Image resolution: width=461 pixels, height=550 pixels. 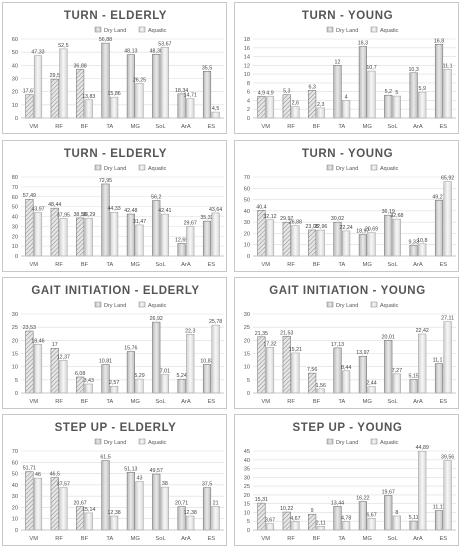 I want to click on y-tick-label: 20, so click(x=247, y=341).